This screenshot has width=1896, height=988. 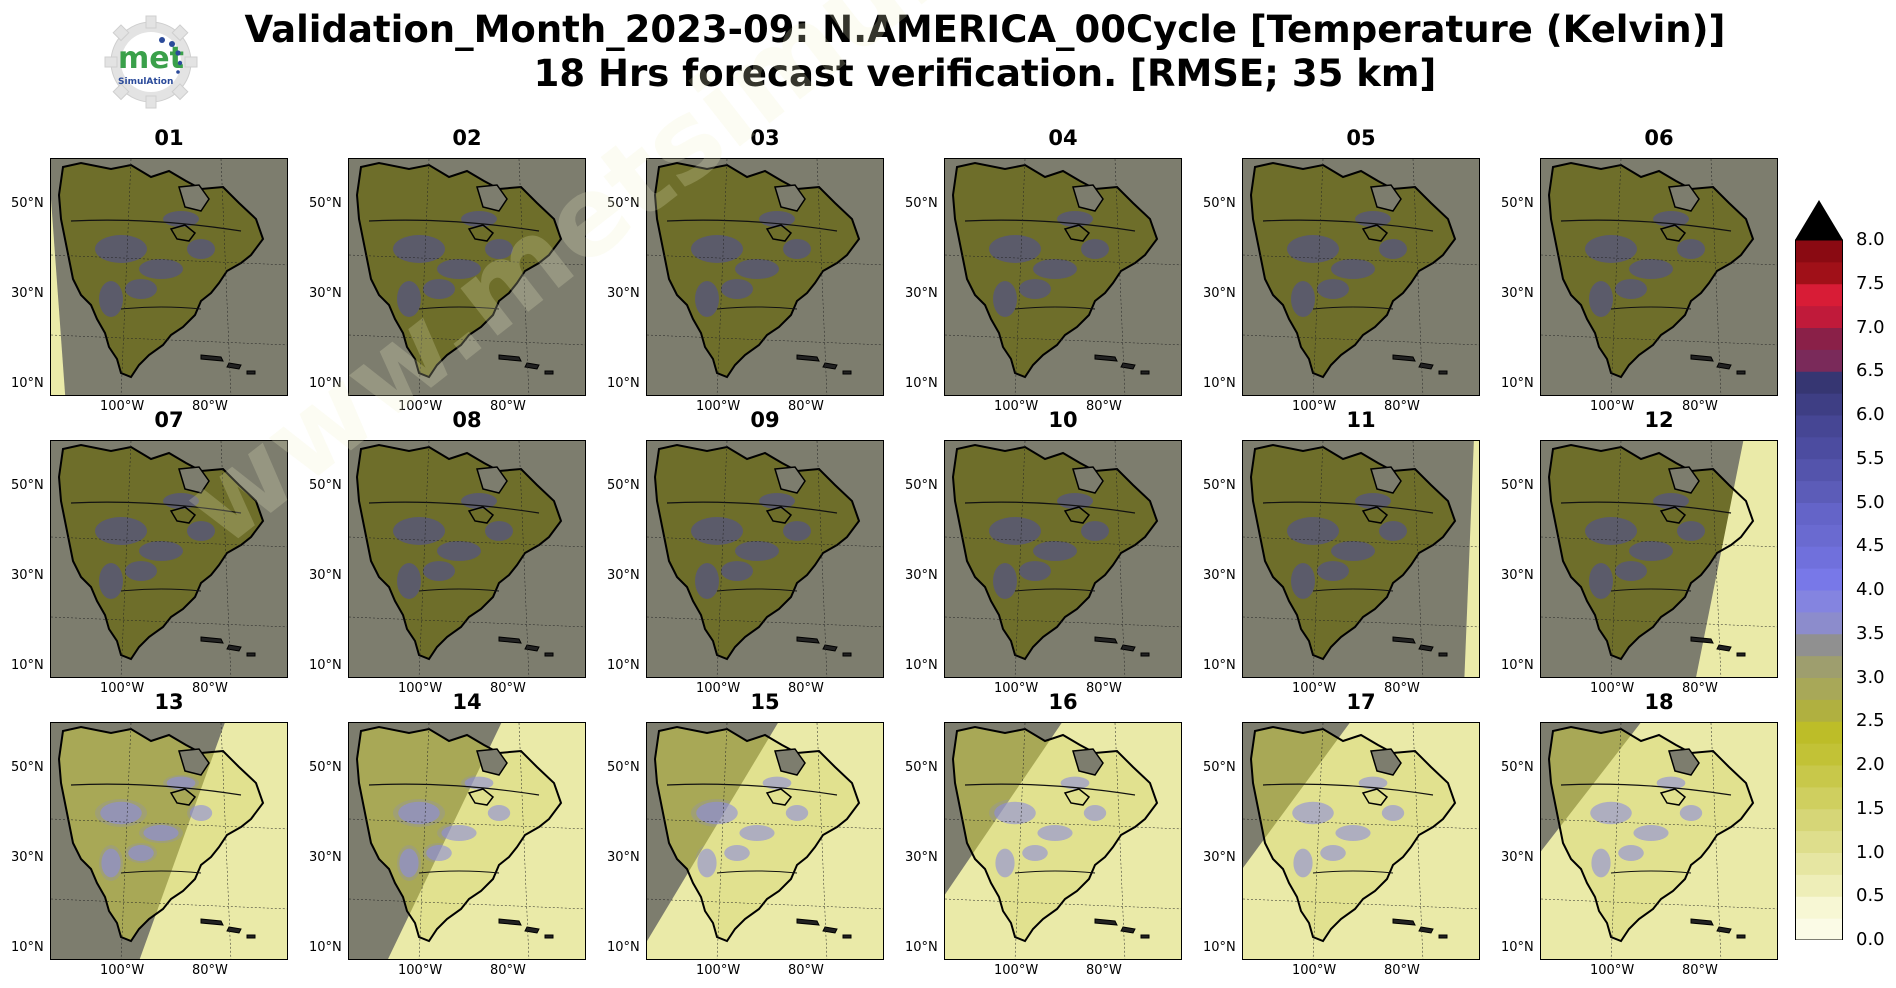 I want to click on colorbar-tick-label: 6.5, so click(x=1870, y=371).